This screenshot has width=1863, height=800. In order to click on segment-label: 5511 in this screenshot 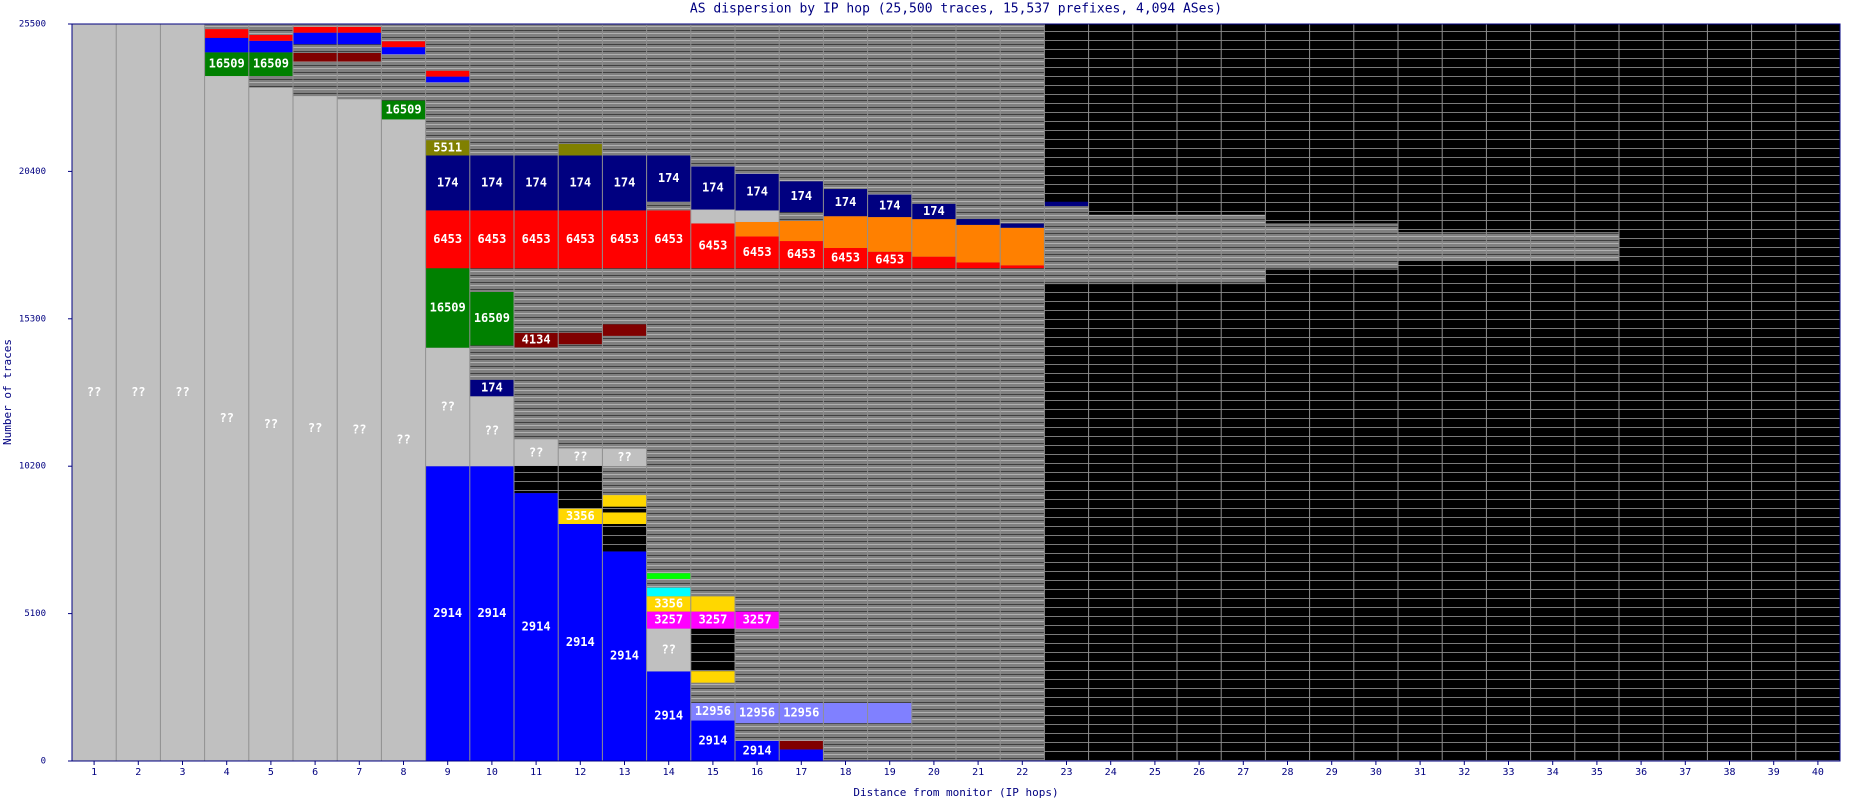, I will do `click(447, 147)`.